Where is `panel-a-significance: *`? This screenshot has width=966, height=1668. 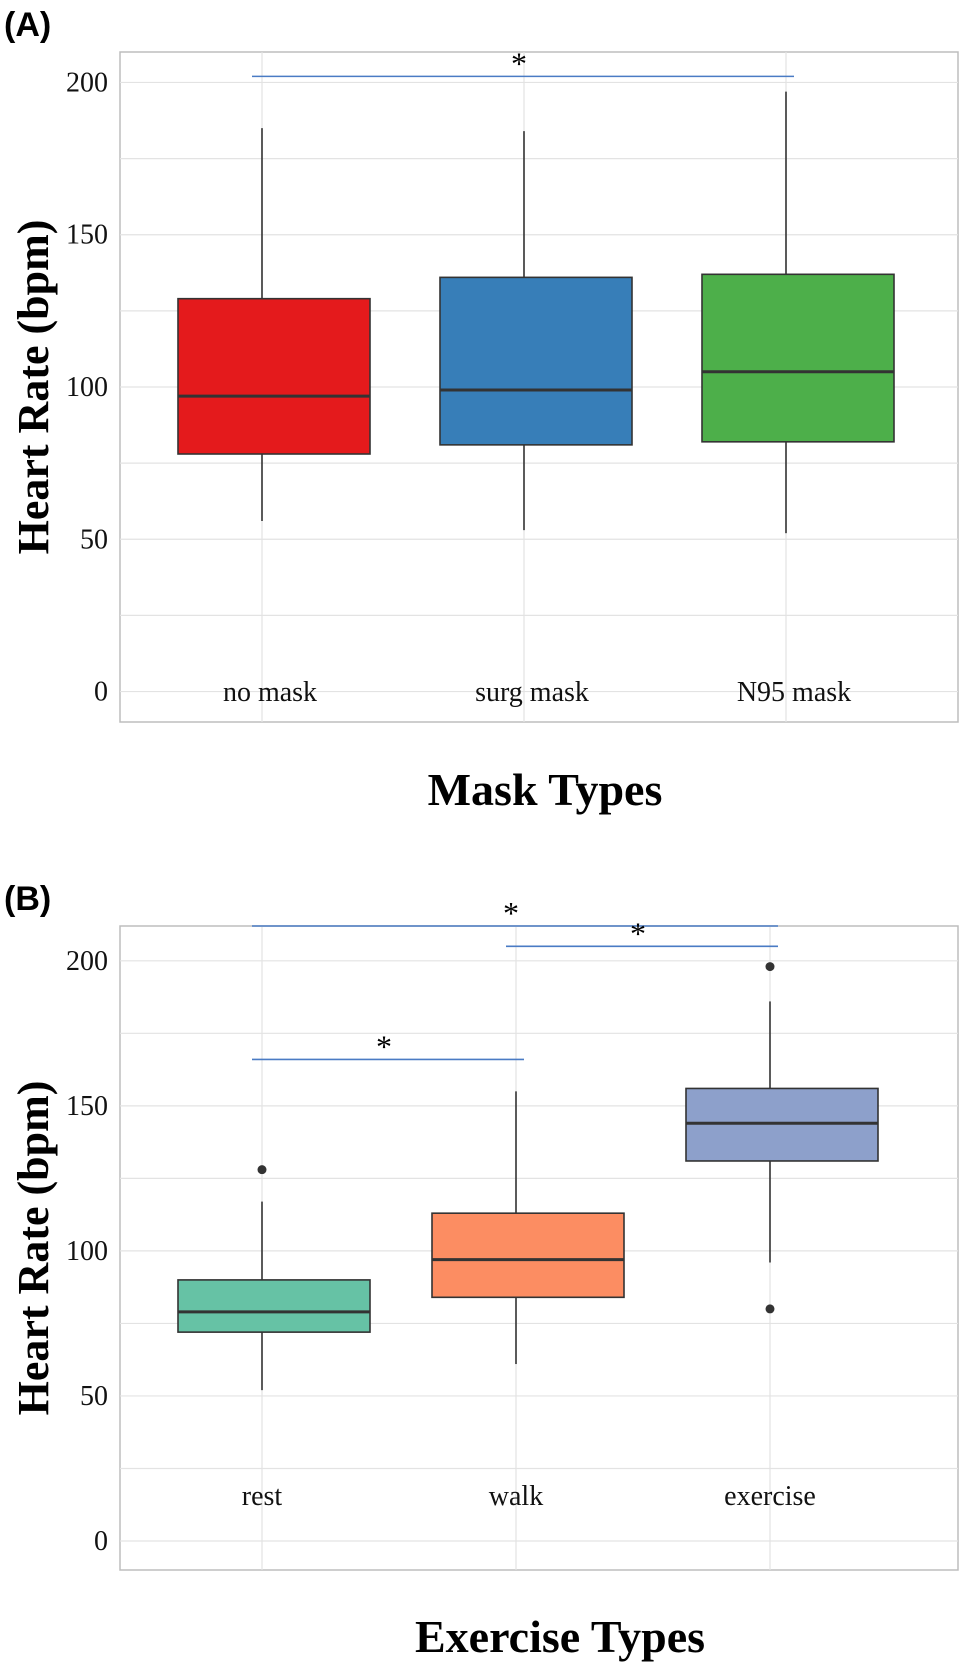
panel-a-significance: * is located at coordinates (523, 63).